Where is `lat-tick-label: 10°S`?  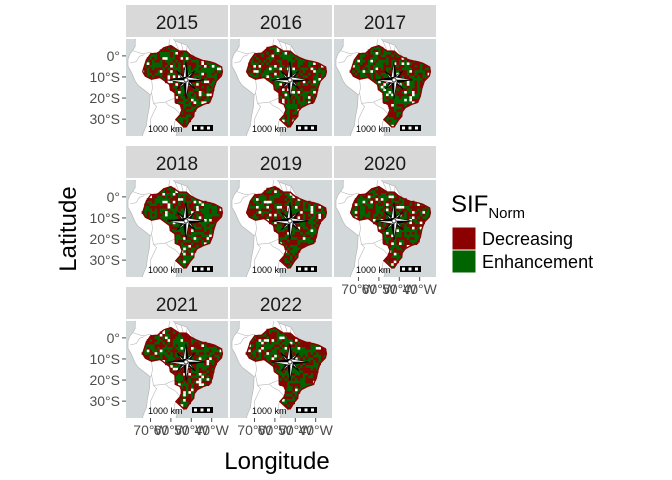
lat-tick-label: 10°S is located at coordinates (104, 218).